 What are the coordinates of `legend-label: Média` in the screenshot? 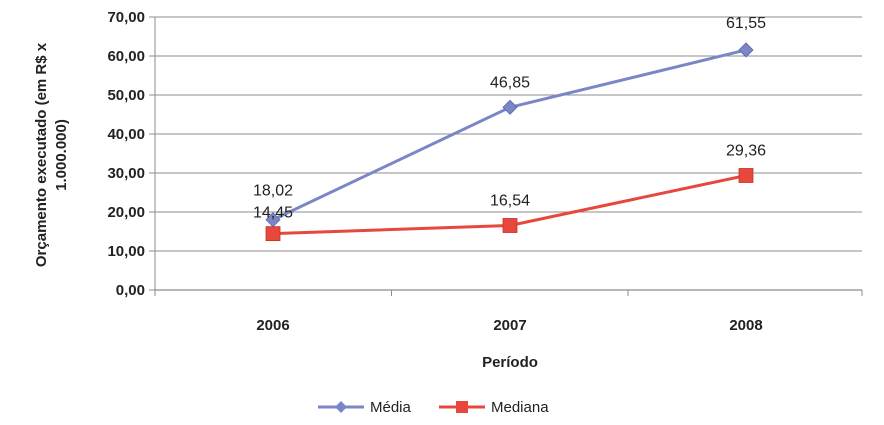 It's located at (391, 407).